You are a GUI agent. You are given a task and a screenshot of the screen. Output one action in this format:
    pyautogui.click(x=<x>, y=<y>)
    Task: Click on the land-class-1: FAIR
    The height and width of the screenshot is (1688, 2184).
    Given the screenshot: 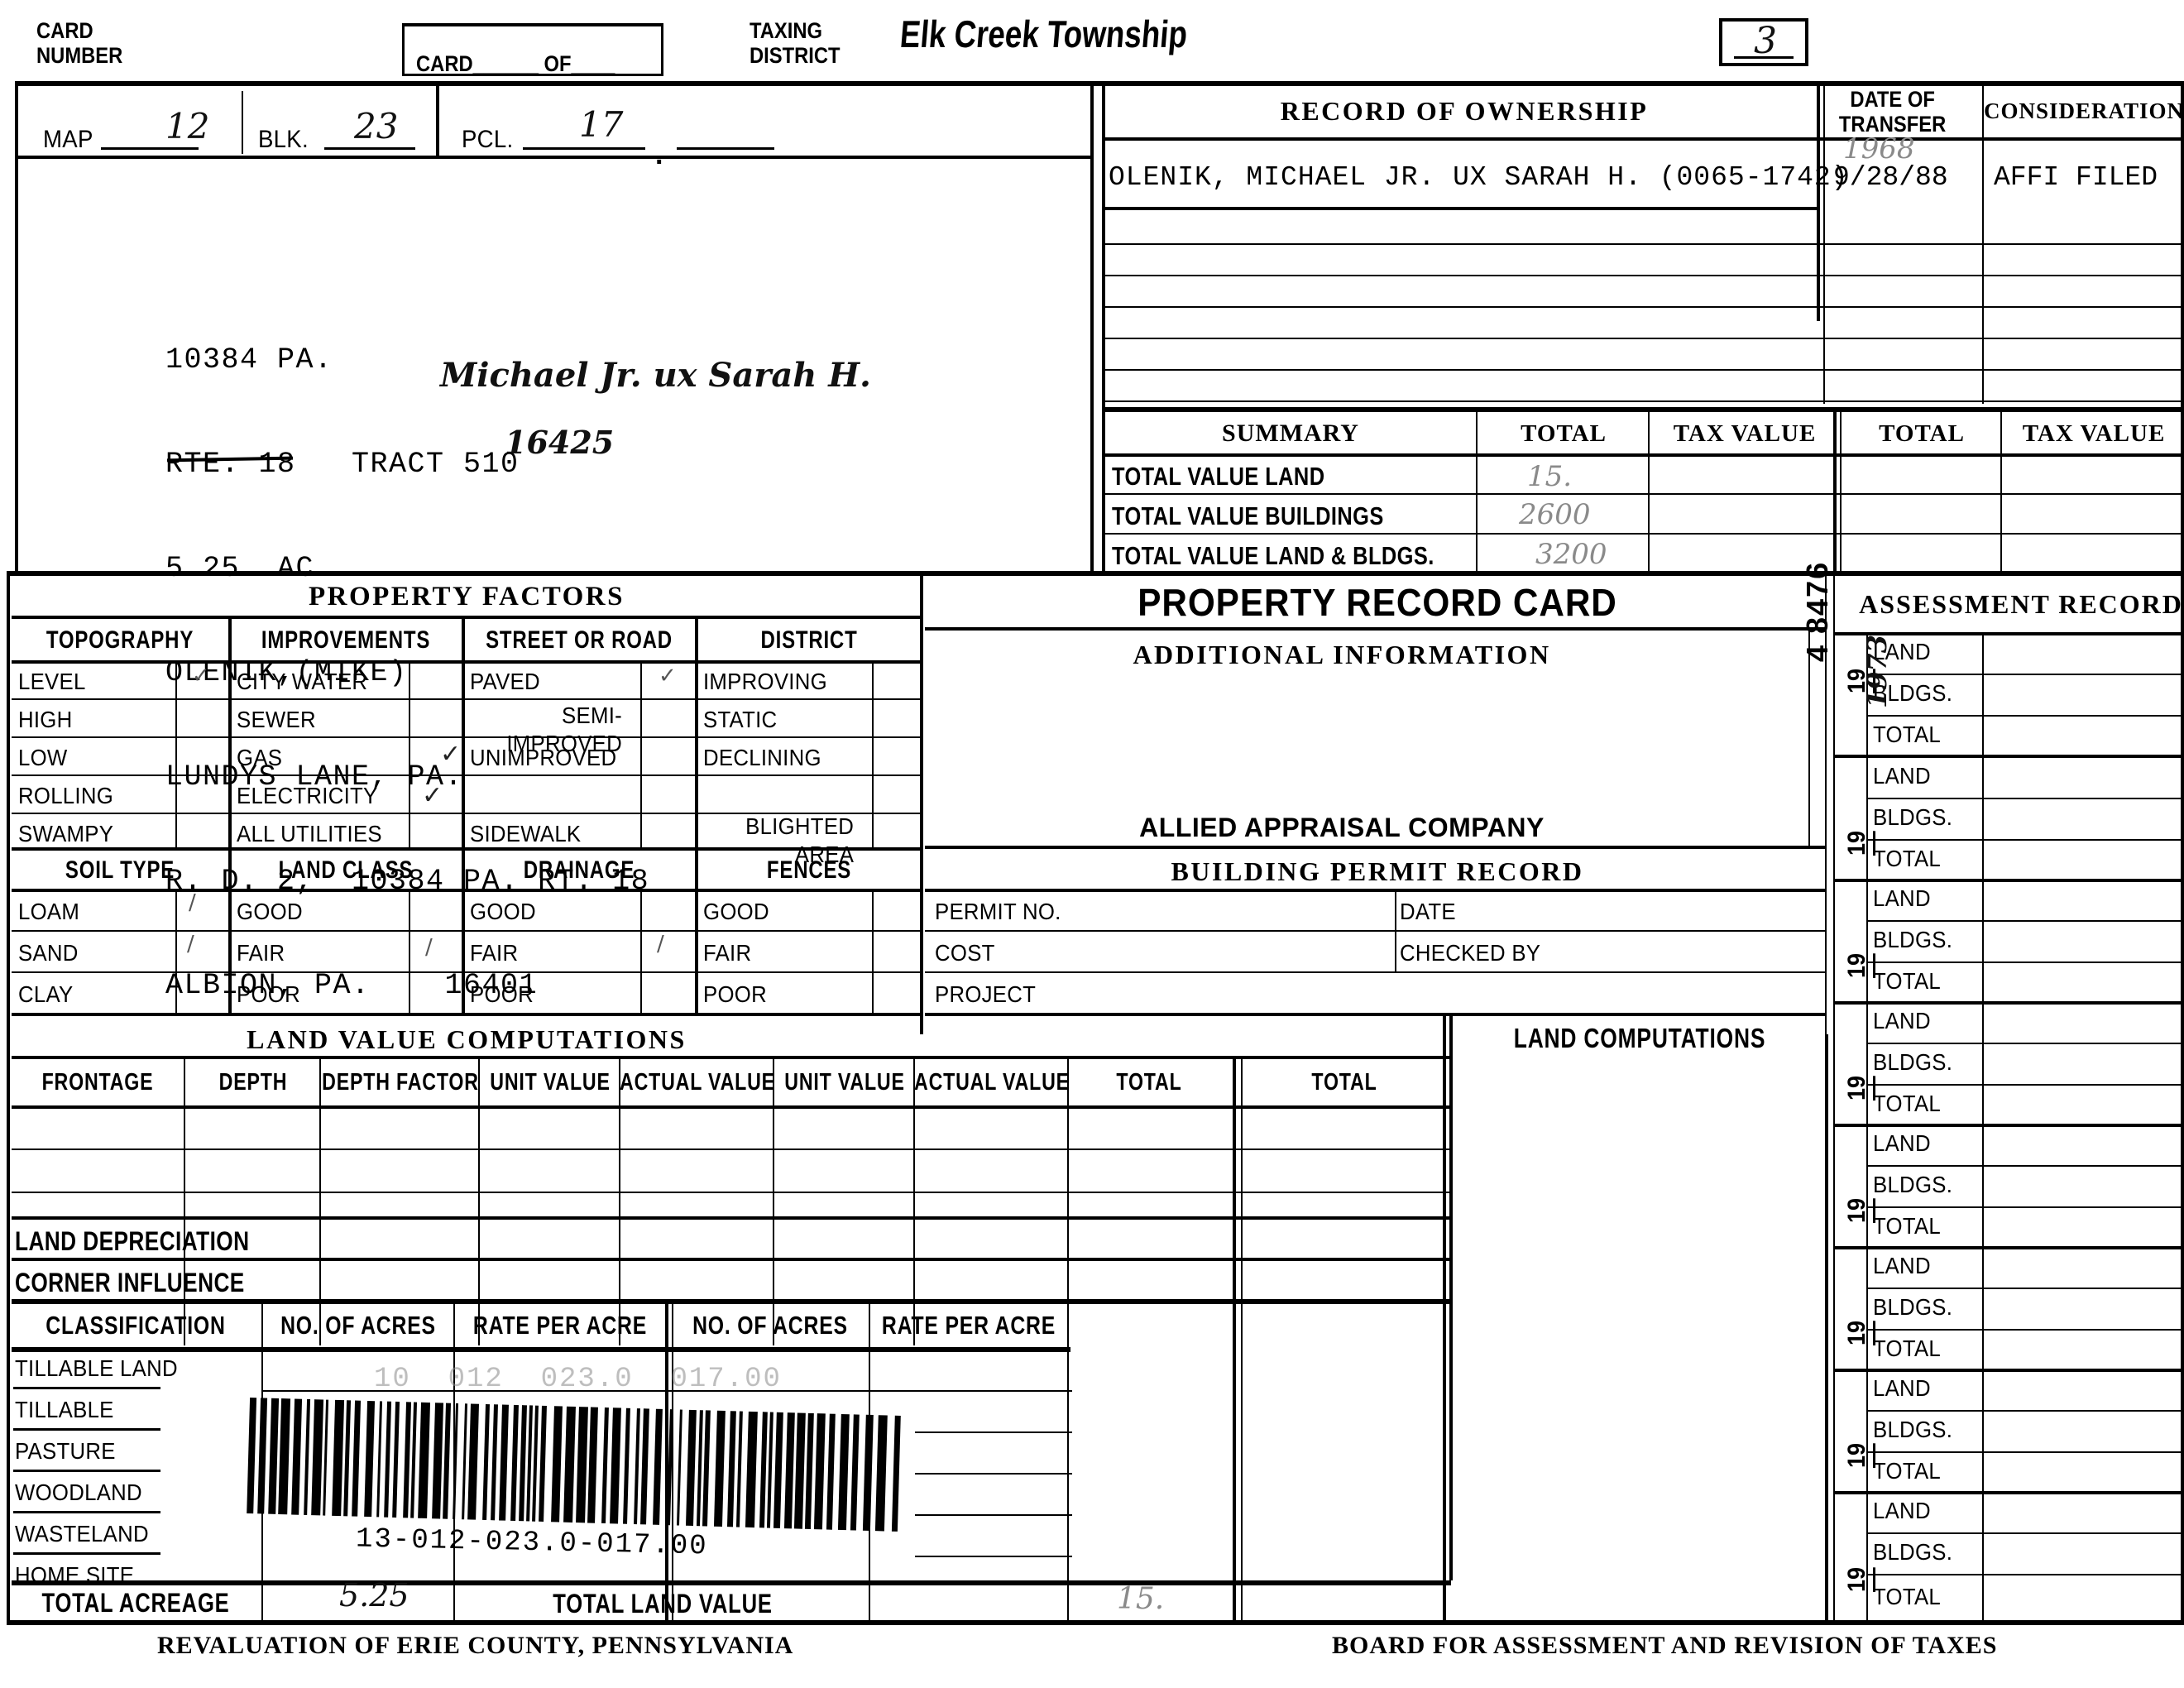 What is the action you would take?
    pyautogui.click(x=261, y=953)
    